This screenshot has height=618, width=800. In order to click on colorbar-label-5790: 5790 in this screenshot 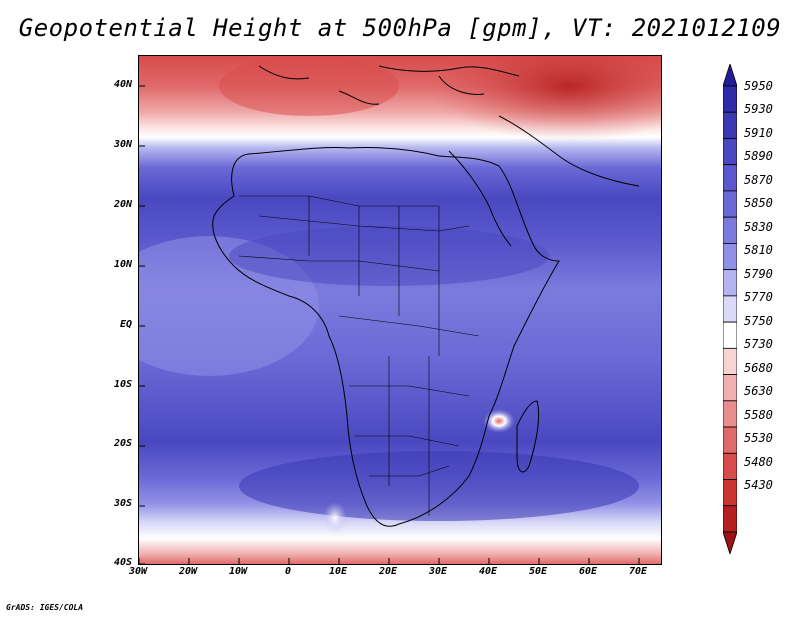, I will do `click(758, 274)`.